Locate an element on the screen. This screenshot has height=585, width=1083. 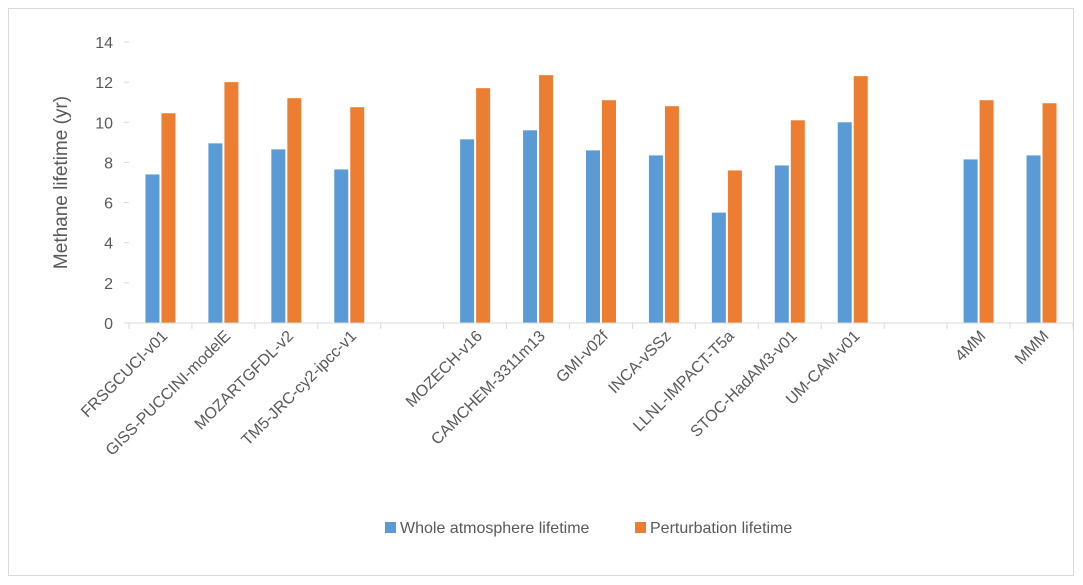
legend-label: Whole atmosphere lifetime is located at coordinates (495, 528).